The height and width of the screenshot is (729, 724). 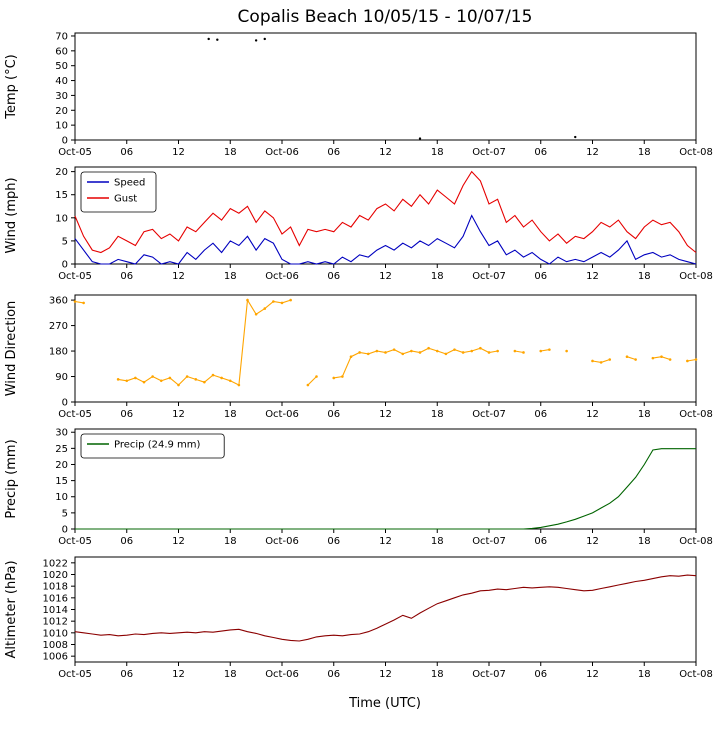 I want to click on y-tick-label: 1018, so click(x=55, y=587).